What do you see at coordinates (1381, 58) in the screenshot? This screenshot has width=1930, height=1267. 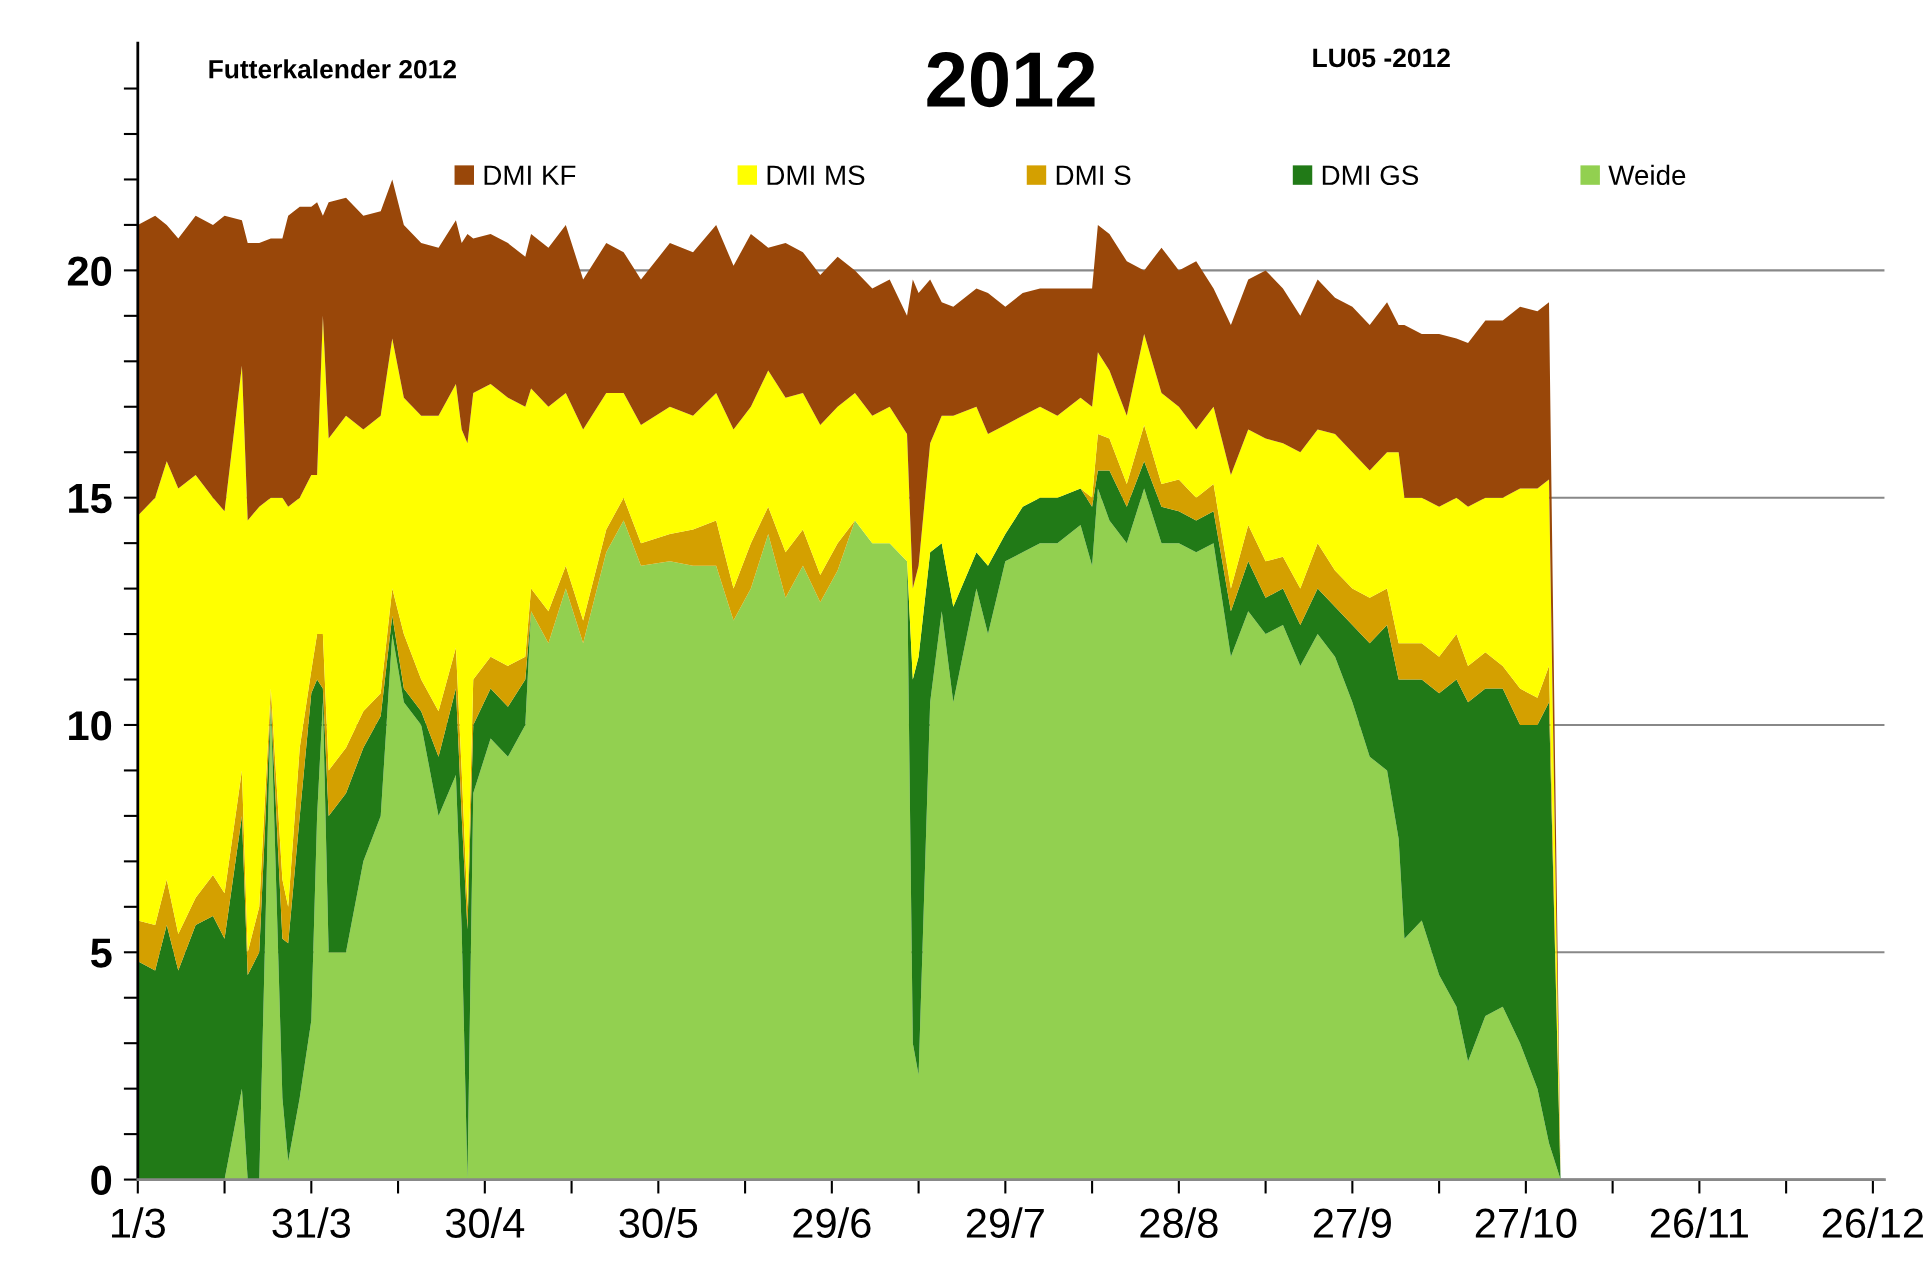 I see `annotation: LU05 -2012` at bounding box center [1381, 58].